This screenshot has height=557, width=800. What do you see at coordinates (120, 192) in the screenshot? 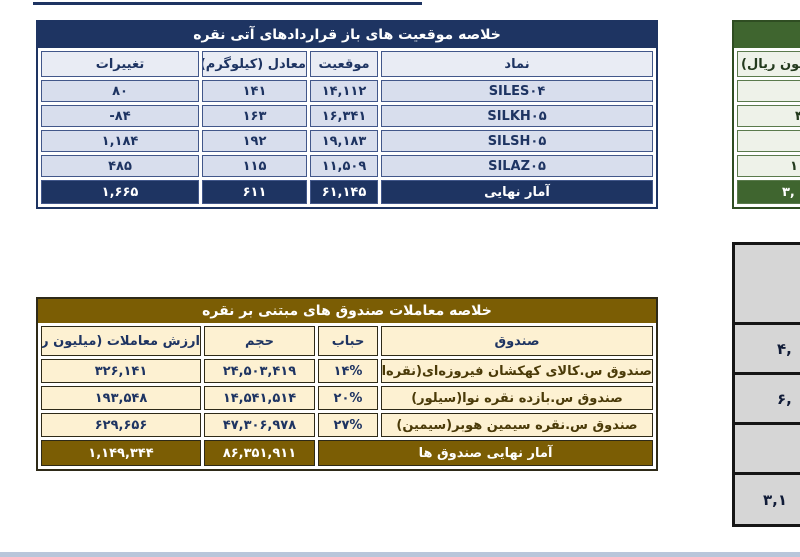
I see `cell-total-change: ۱,۶۶۵` at bounding box center [120, 192].